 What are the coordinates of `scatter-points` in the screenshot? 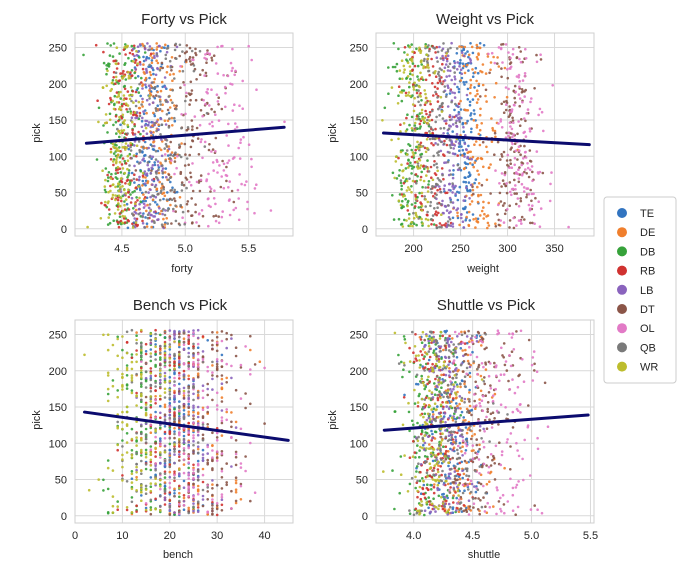 It's located at (174, 422).